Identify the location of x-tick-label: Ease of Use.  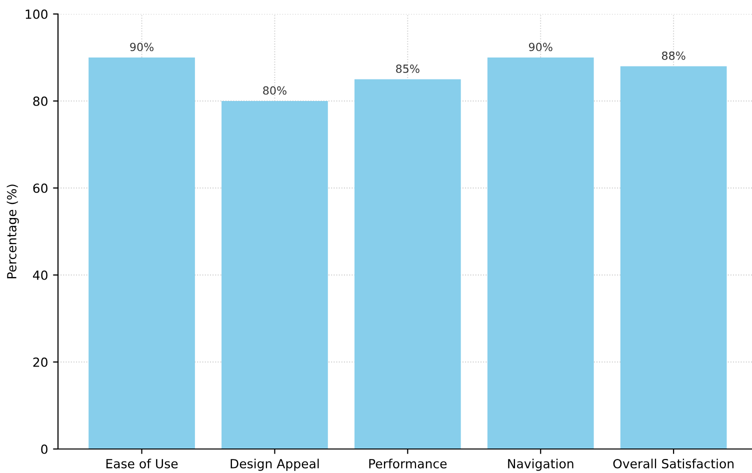
(142, 463).